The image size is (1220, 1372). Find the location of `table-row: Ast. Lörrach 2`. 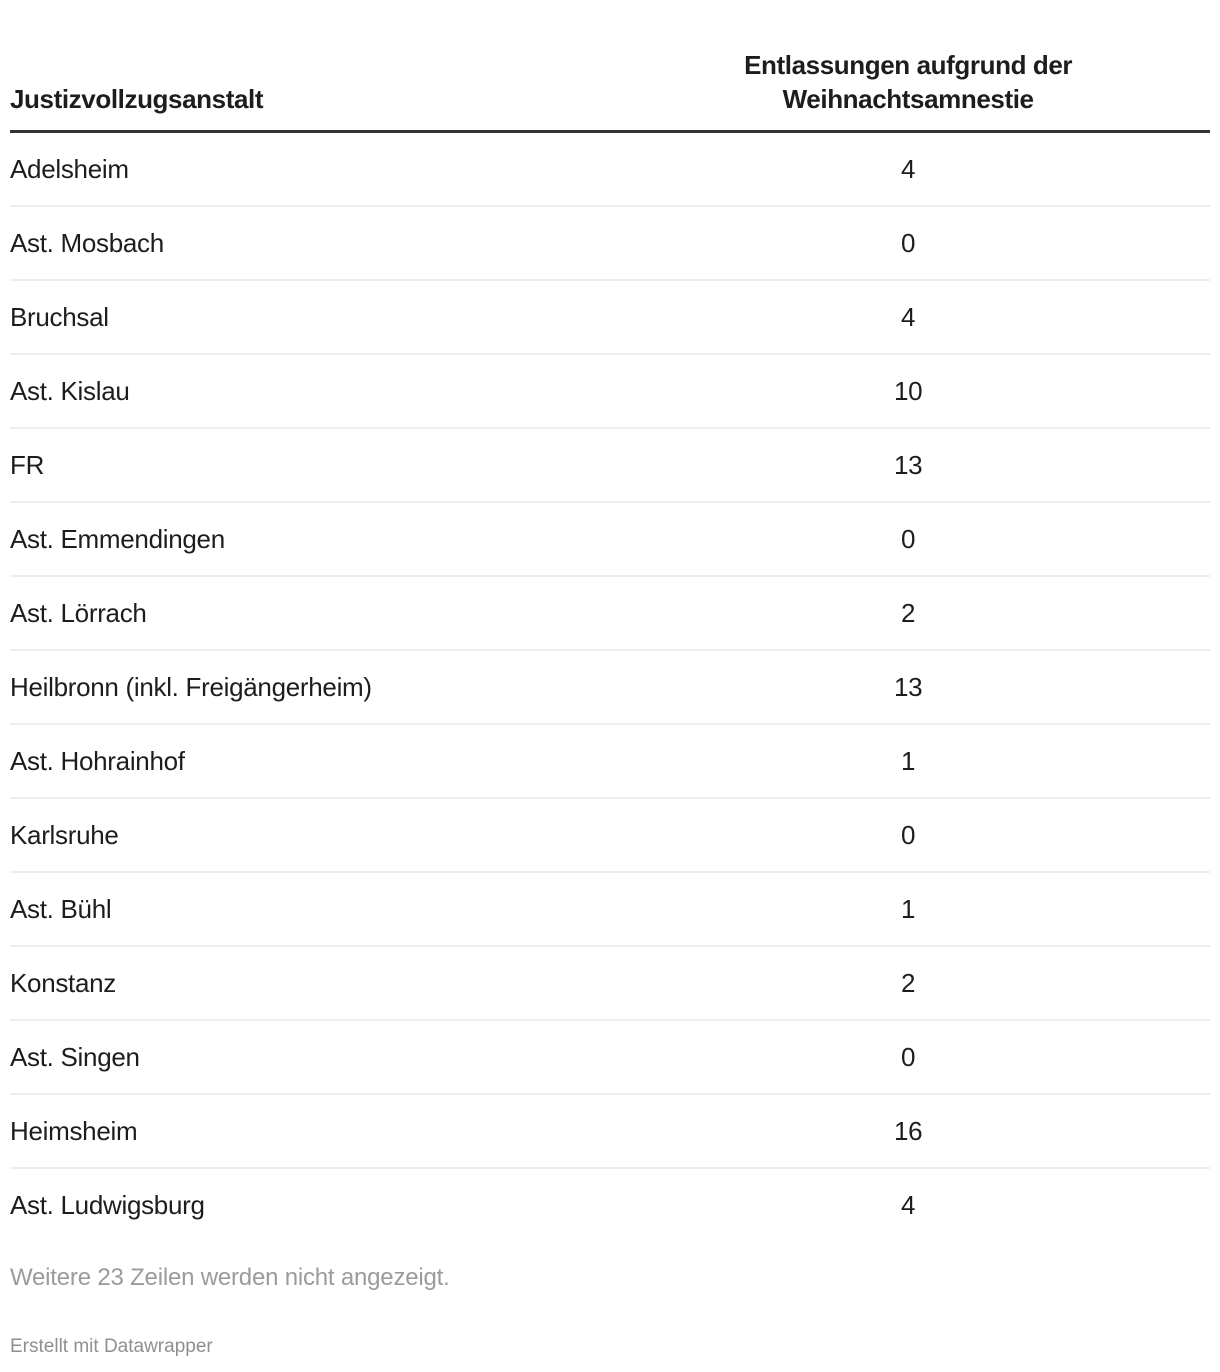

table-row: Ast. Lörrach 2 is located at coordinates (610, 613).